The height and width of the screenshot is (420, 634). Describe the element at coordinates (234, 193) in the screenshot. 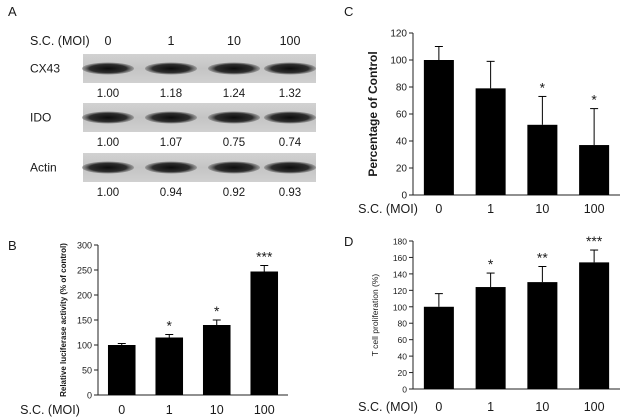

I see `blot-quant-value: 0.92` at that location.